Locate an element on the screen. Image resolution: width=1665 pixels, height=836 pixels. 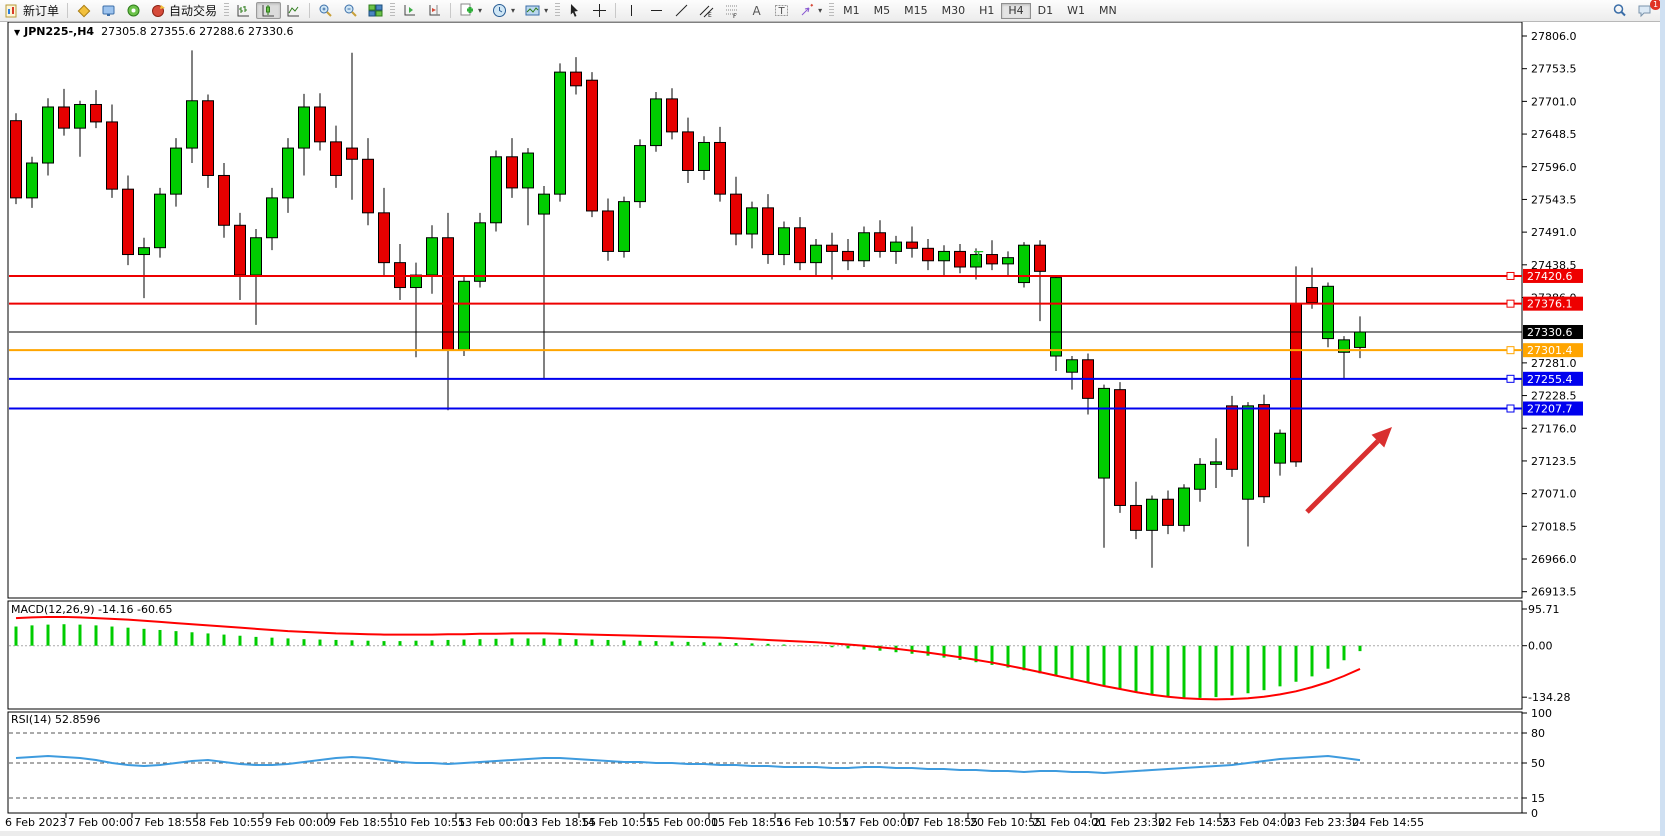
terminal-button is located at coordinates (108, 10).